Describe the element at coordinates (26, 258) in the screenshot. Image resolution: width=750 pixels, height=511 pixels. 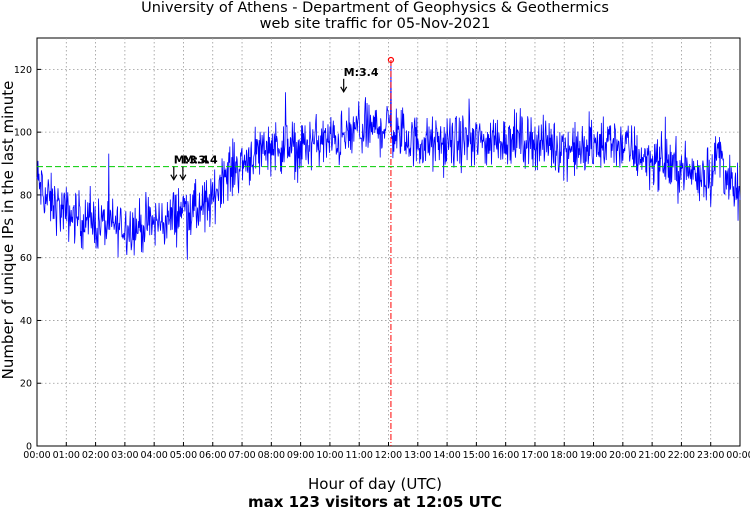
I see `y-tick-label: 60` at that location.